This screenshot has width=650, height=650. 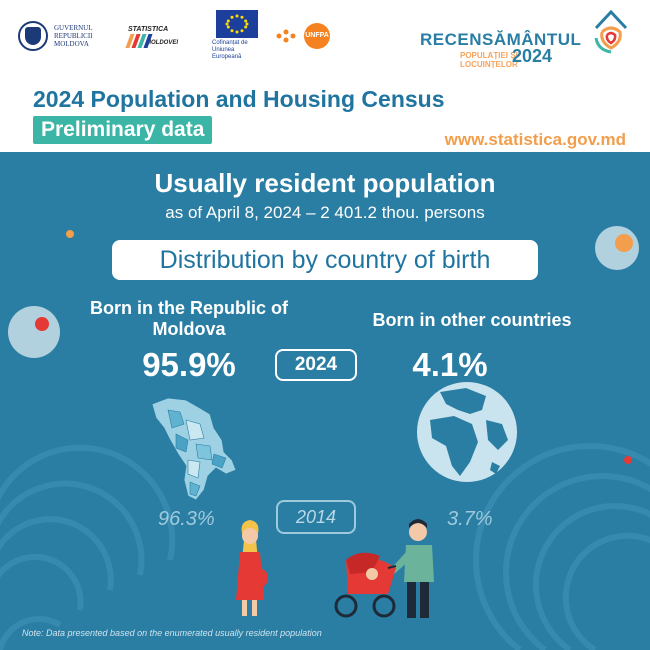 What do you see at coordinates (237, 24) in the screenshot?
I see `eu-flag-icon` at bounding box center [237, 24].